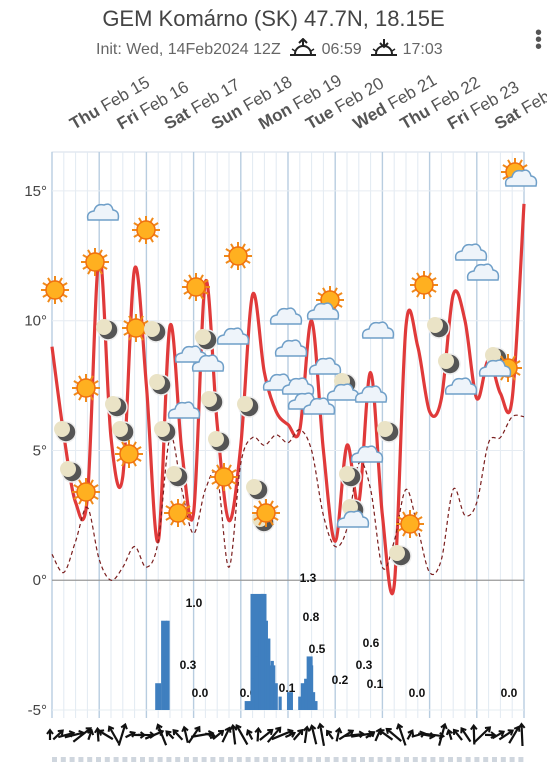 This screenshot has width=547, height=768. Describe the element at coordinates (194, 603) in the screenshot. I see `precip-label: 1.0` at that location.